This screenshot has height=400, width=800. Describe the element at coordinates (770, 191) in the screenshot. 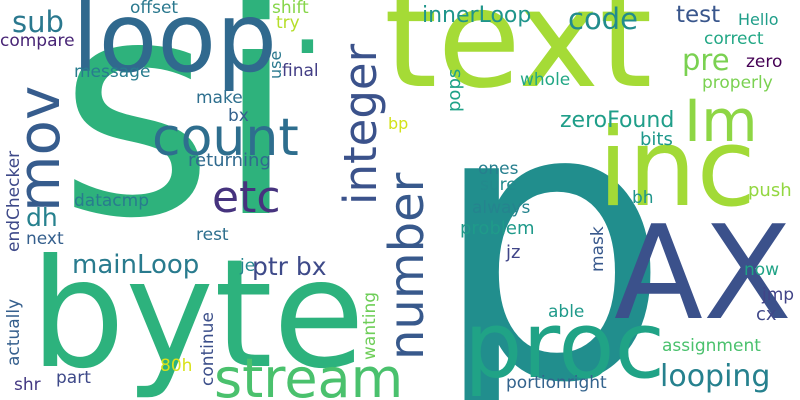

I see `word-push: push` at that location.